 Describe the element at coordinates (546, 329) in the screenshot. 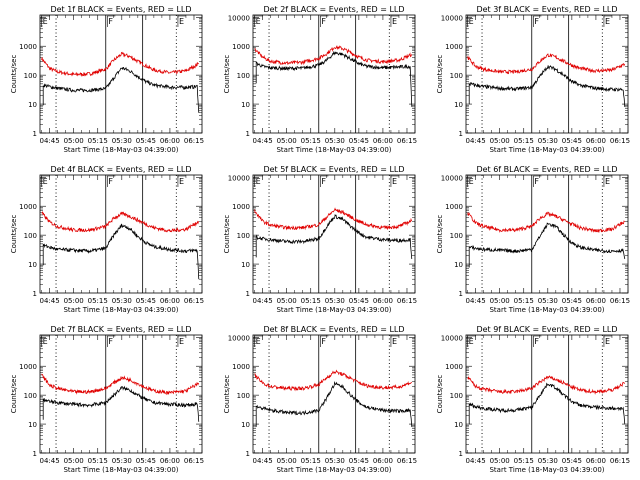

I see `panel-title: Det 9f BLACK = Events, RED = LLD` at that location.